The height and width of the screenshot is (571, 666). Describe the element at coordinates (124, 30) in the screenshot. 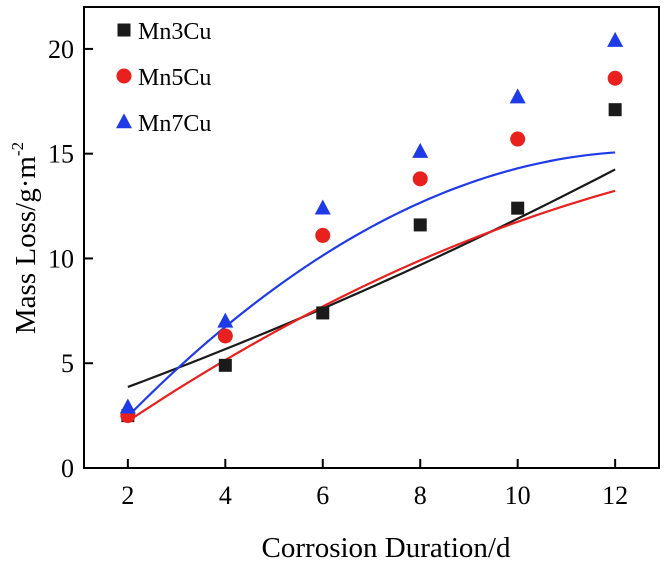

I see `legend-marker-mn3cu` at that location.